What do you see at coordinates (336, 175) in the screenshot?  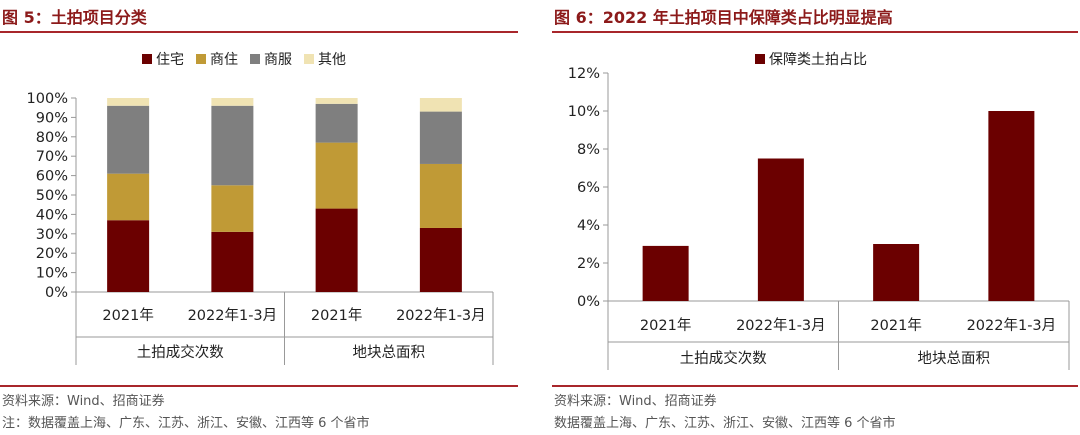 I see `bar-商住-2` at bounding box center [336, 175].